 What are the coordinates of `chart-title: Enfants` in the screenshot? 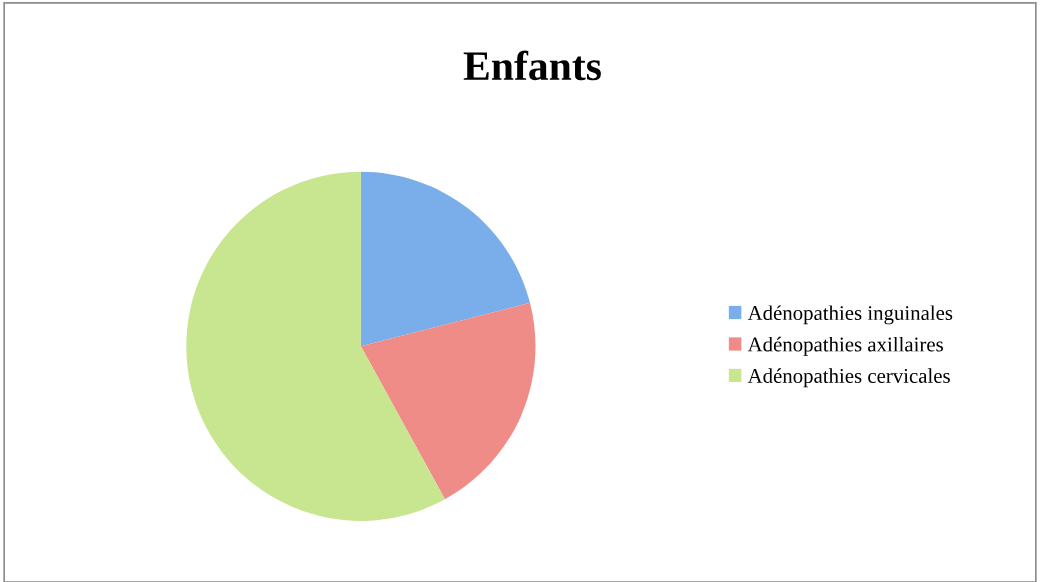 It's located at (532, 65).